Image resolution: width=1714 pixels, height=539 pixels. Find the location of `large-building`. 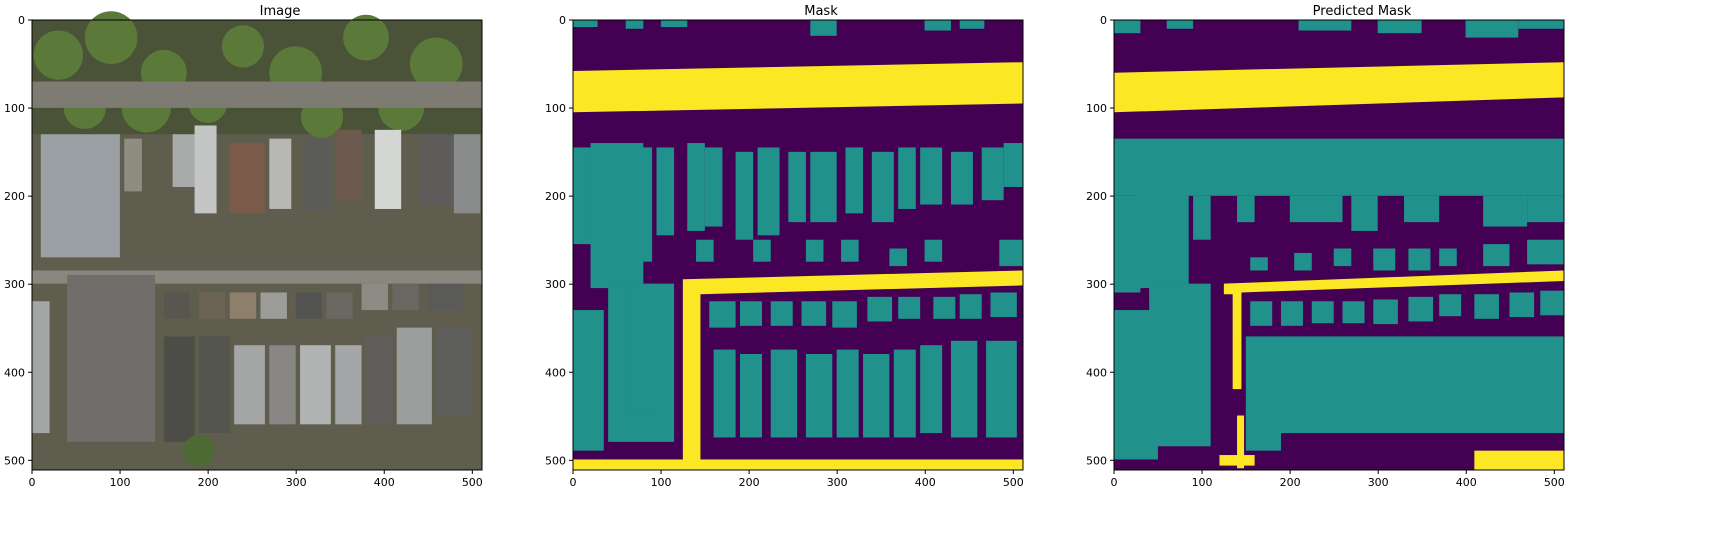

large-building is located at coordinates (111, 358).